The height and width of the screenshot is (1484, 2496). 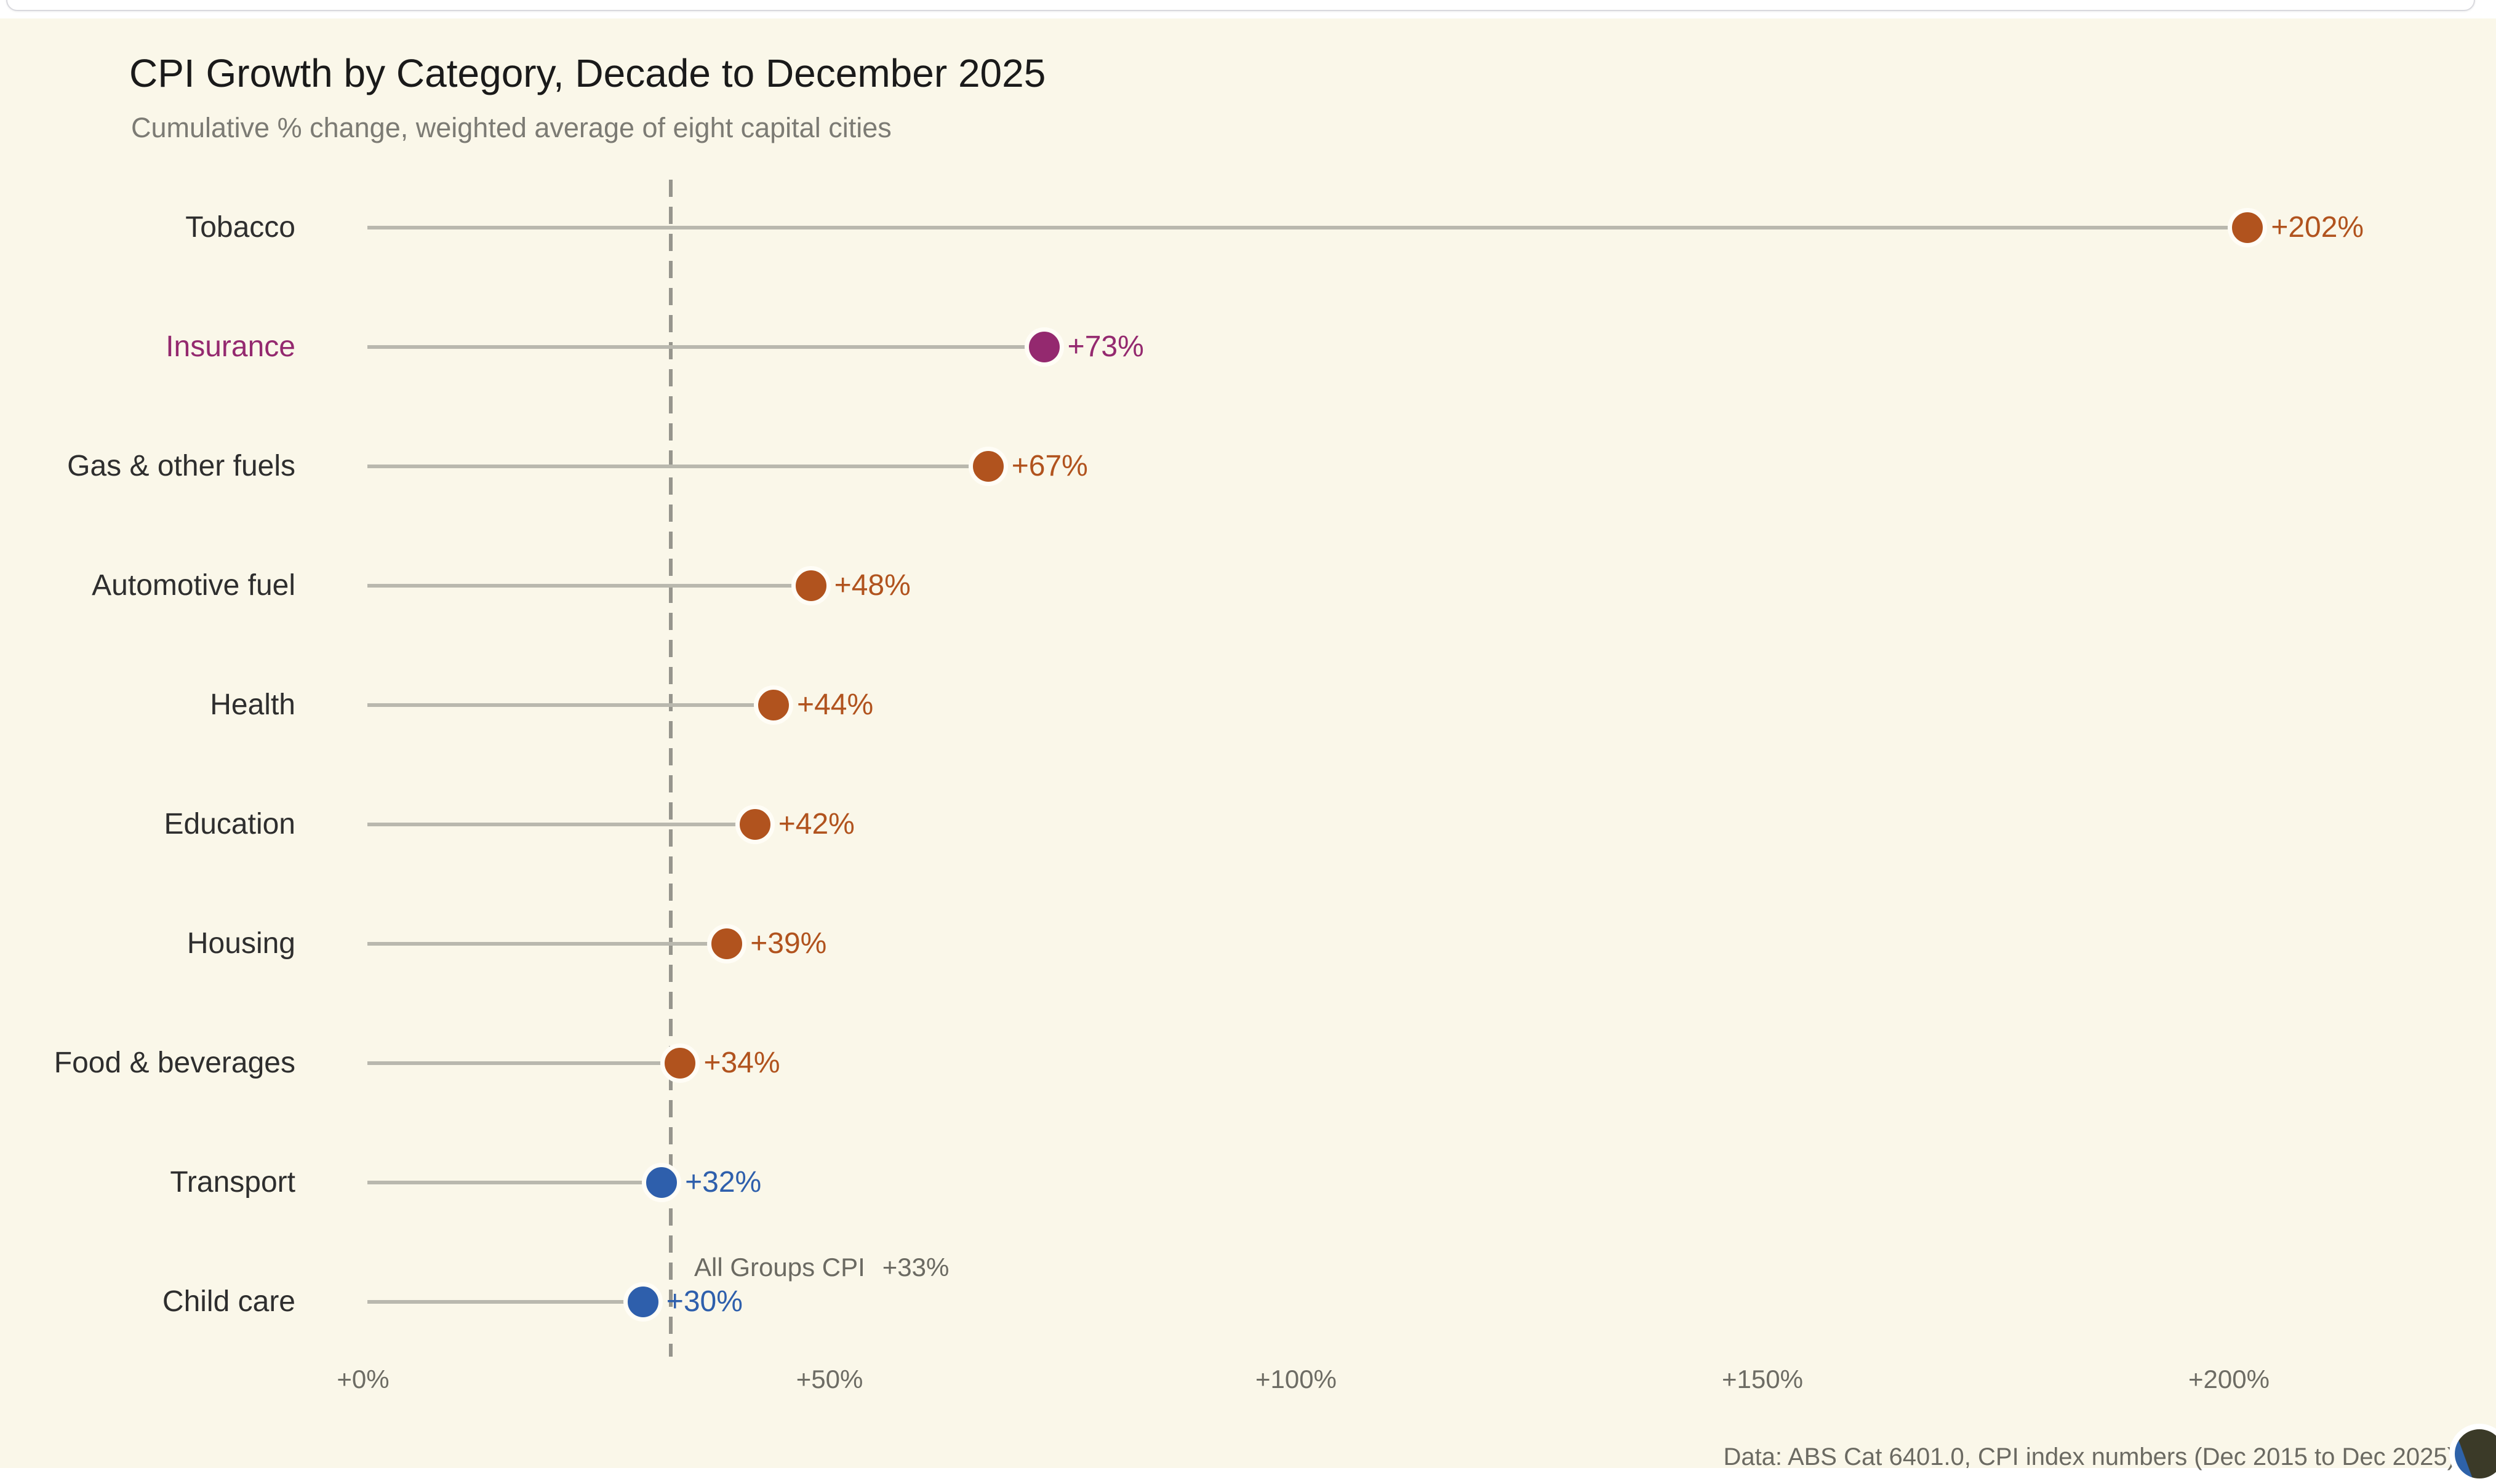 I want to click on value-label: +32%, so click(x=723, y=1182).